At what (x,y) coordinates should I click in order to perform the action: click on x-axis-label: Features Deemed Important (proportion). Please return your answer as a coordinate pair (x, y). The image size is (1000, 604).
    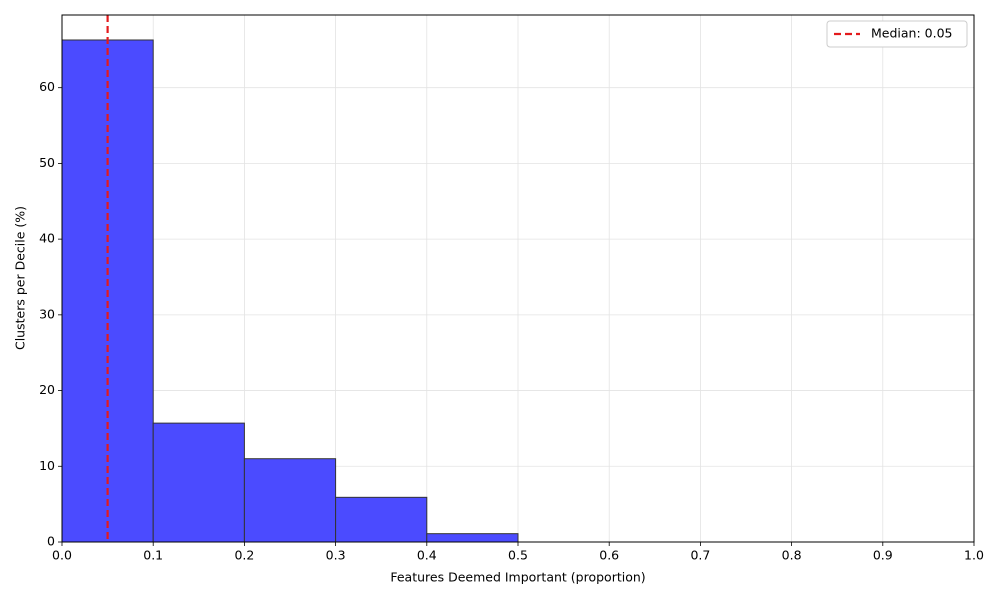
    Looking at the image, I should click on (517, 577).